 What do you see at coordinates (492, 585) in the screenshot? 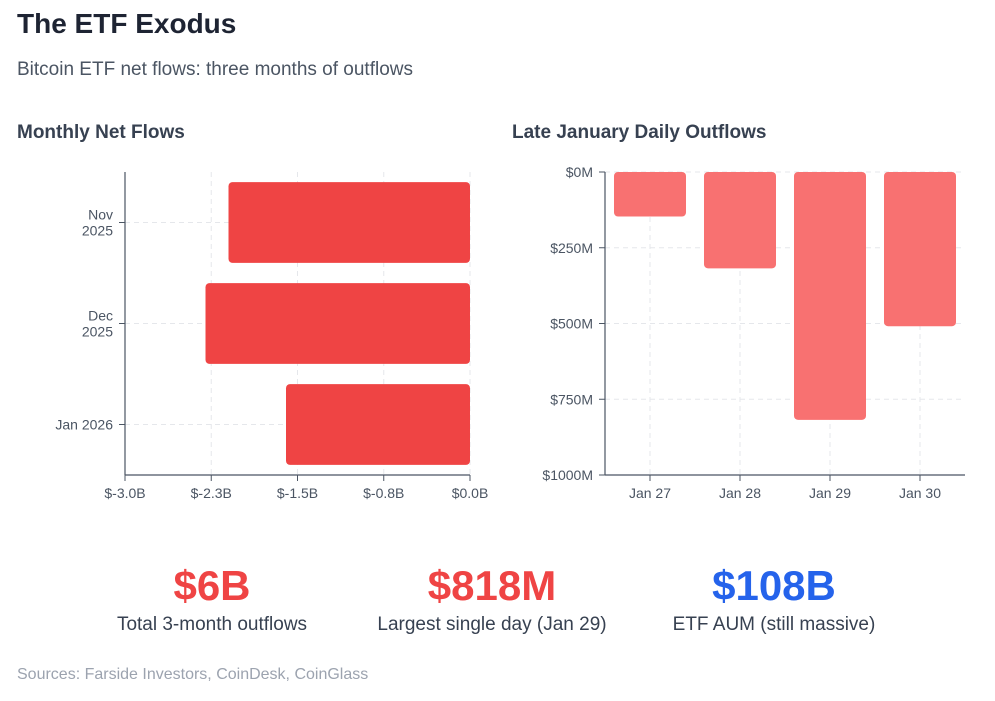
I see `stat-value: $818M` at bounding box center [492, 585].